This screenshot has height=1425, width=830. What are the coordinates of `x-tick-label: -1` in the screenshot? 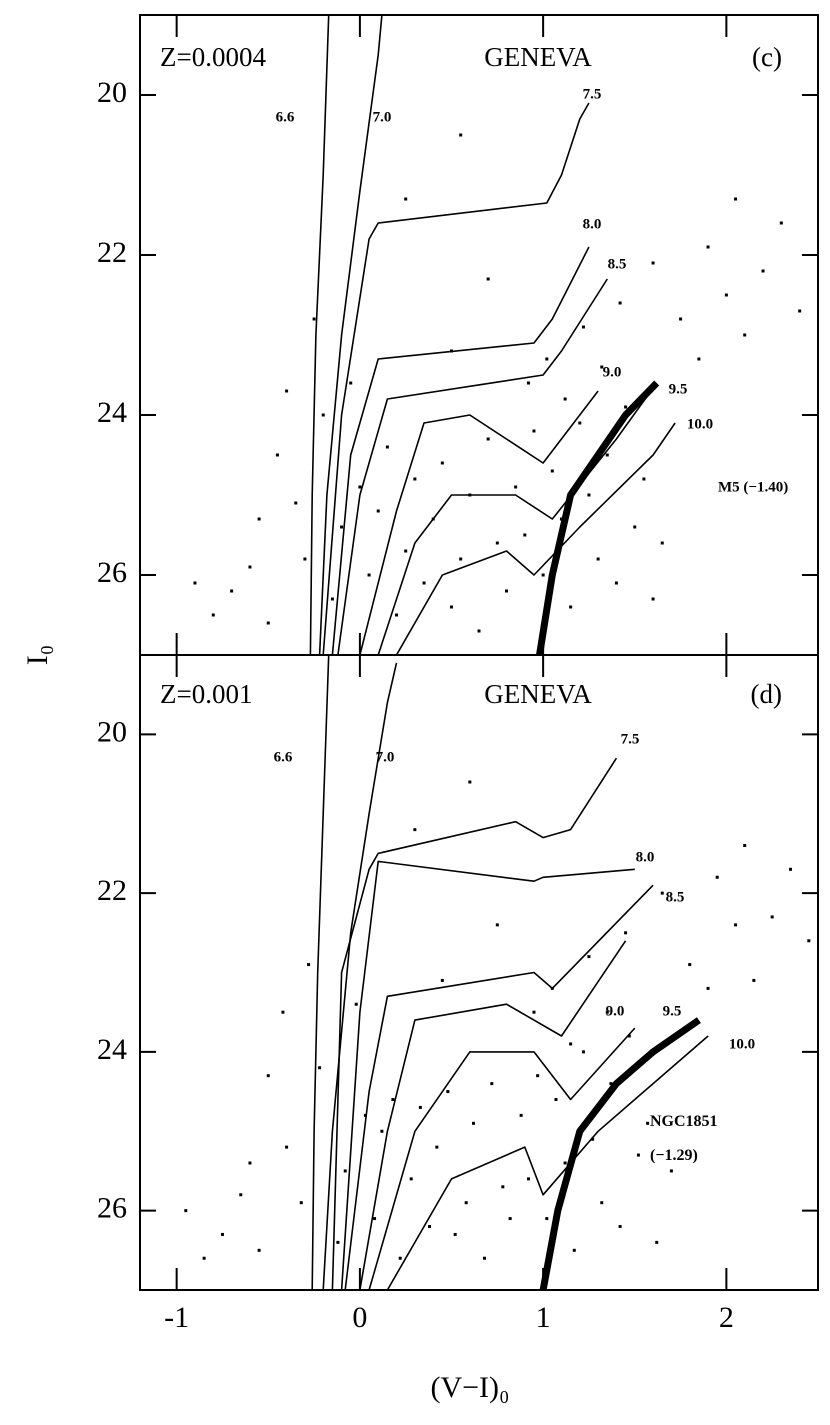 It's located at (176, 1317).